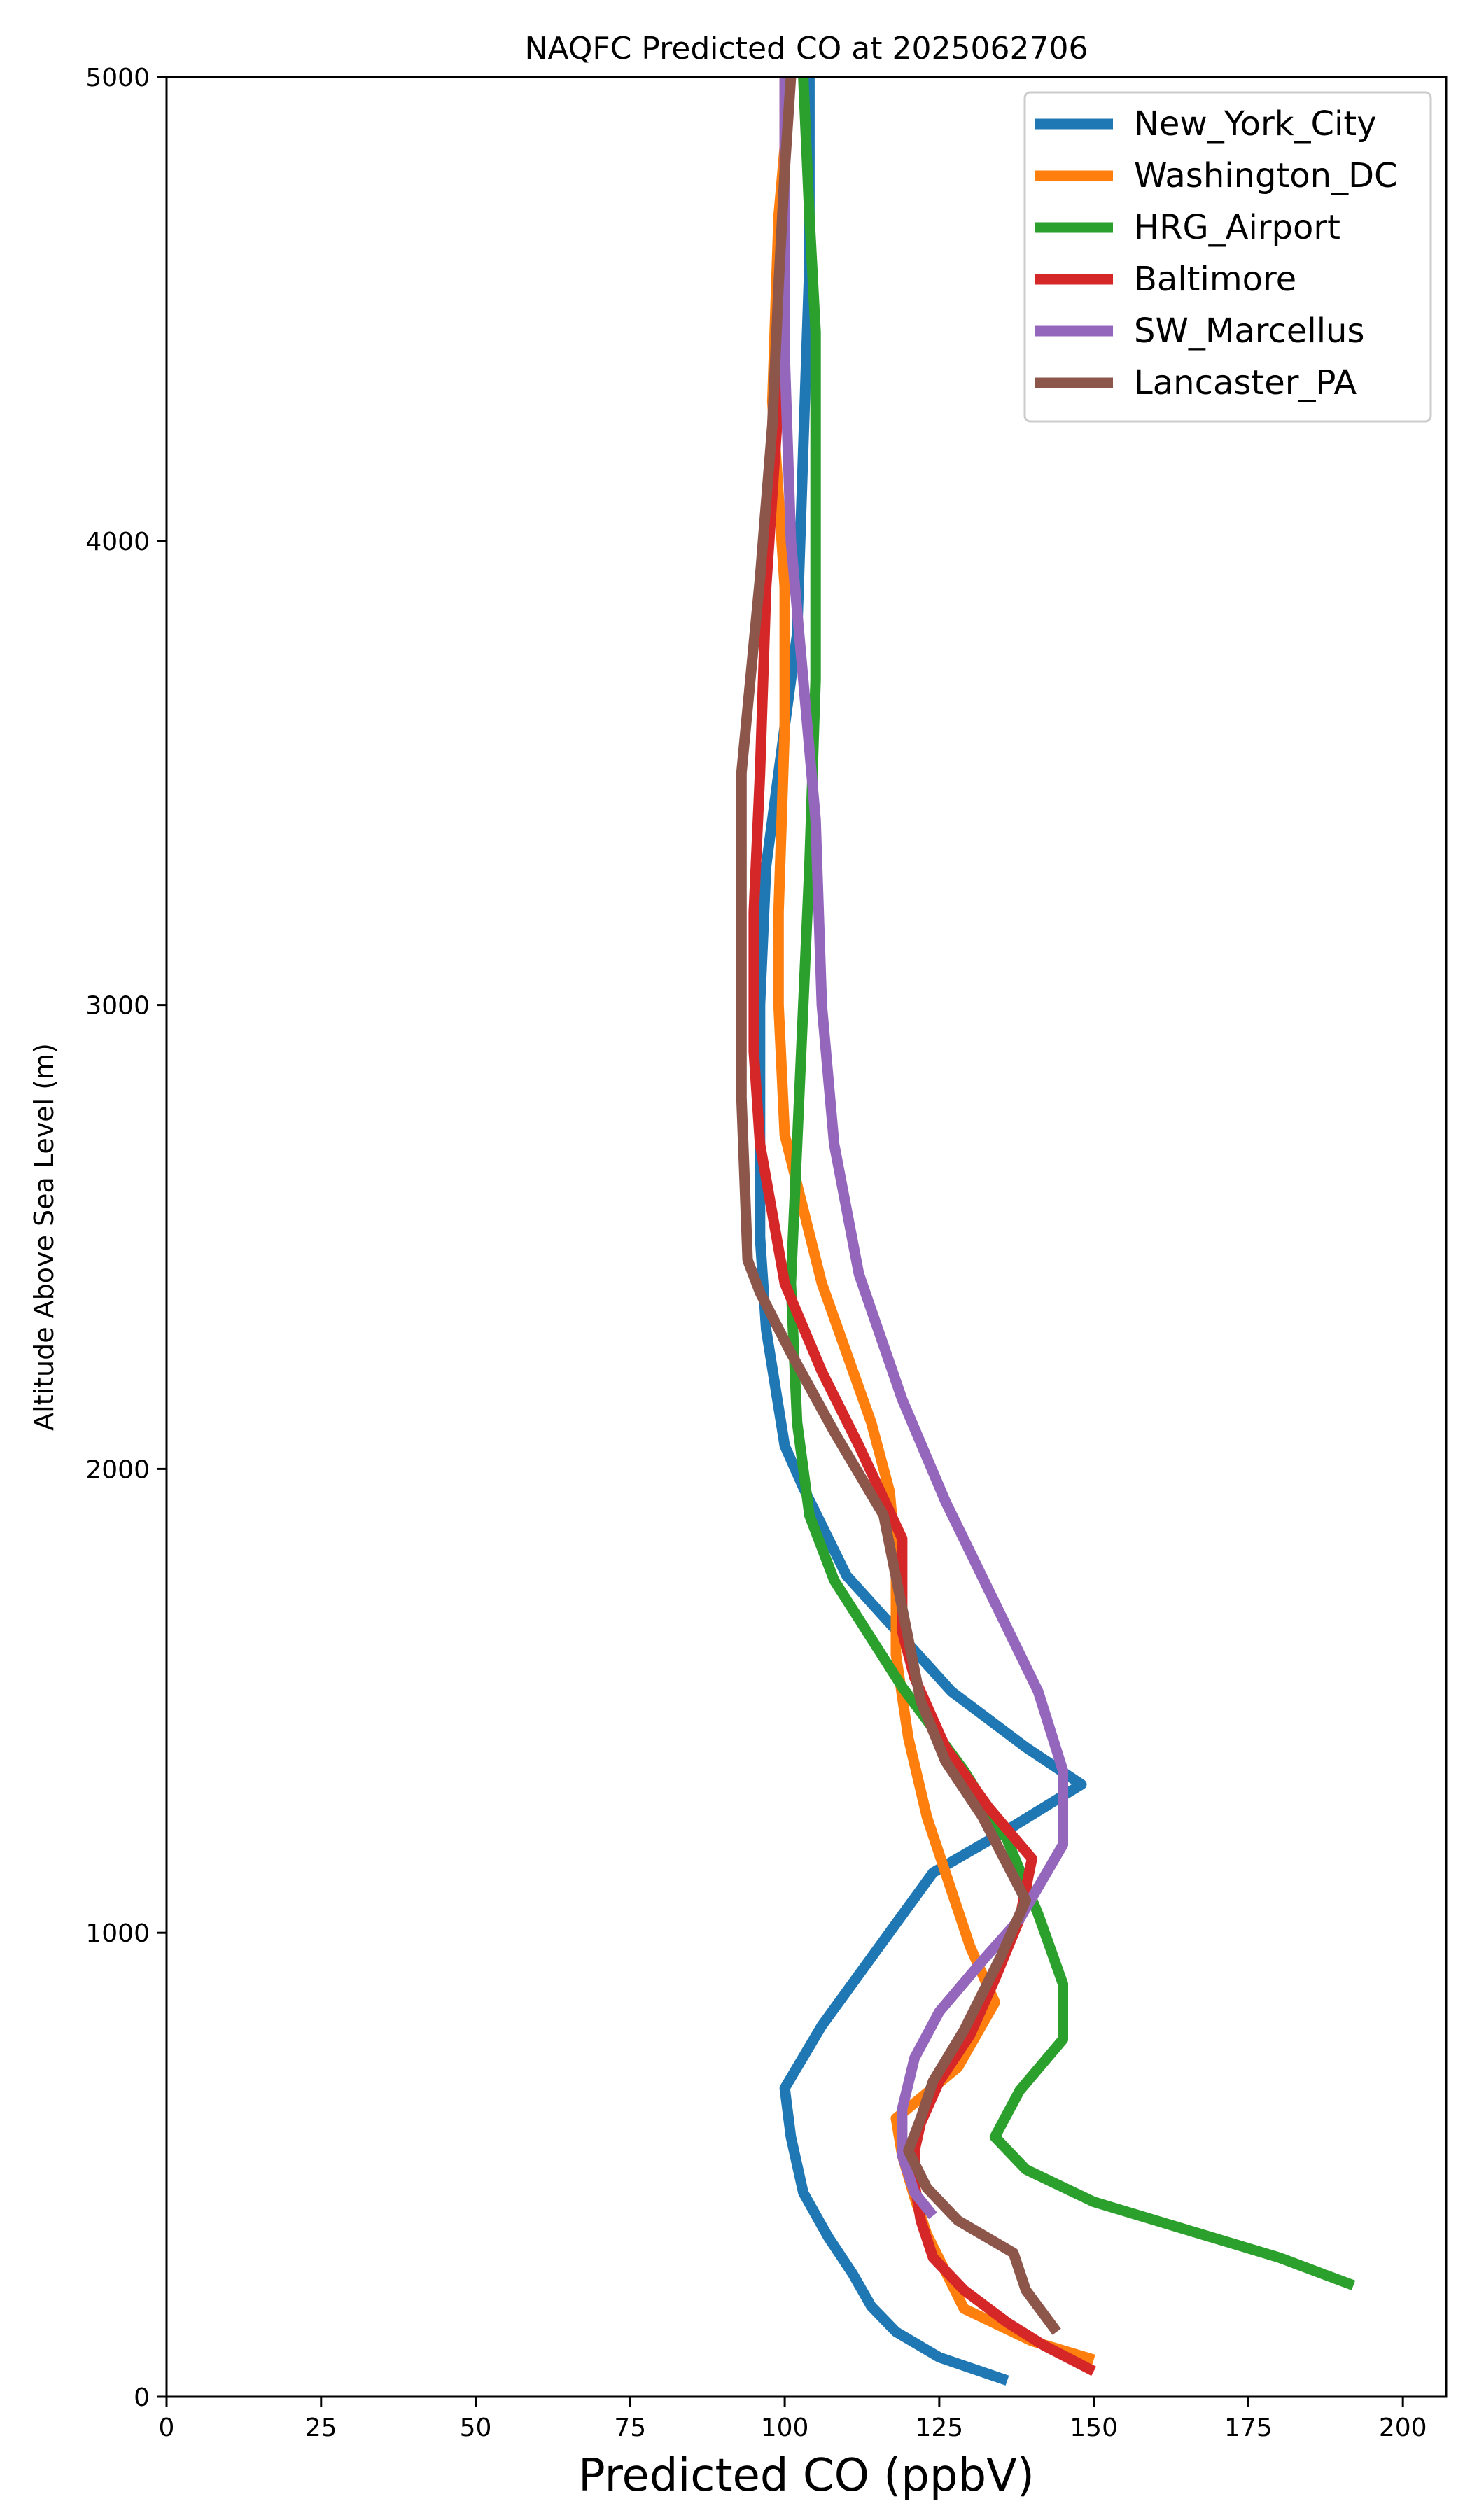  Describe the element at coordinates (1403, 2428) in the screenshot. I see `x-tick-label: 200` at that location.